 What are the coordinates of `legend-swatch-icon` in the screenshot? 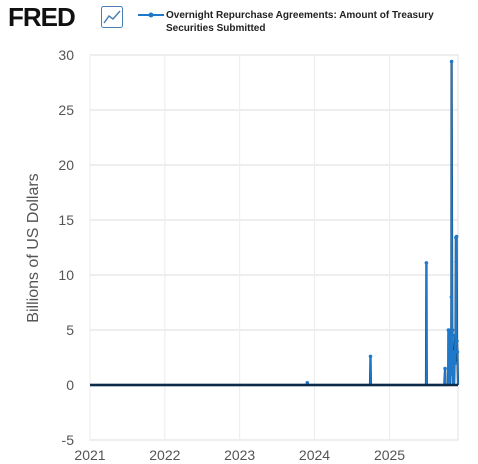 It's located at (151, 15).